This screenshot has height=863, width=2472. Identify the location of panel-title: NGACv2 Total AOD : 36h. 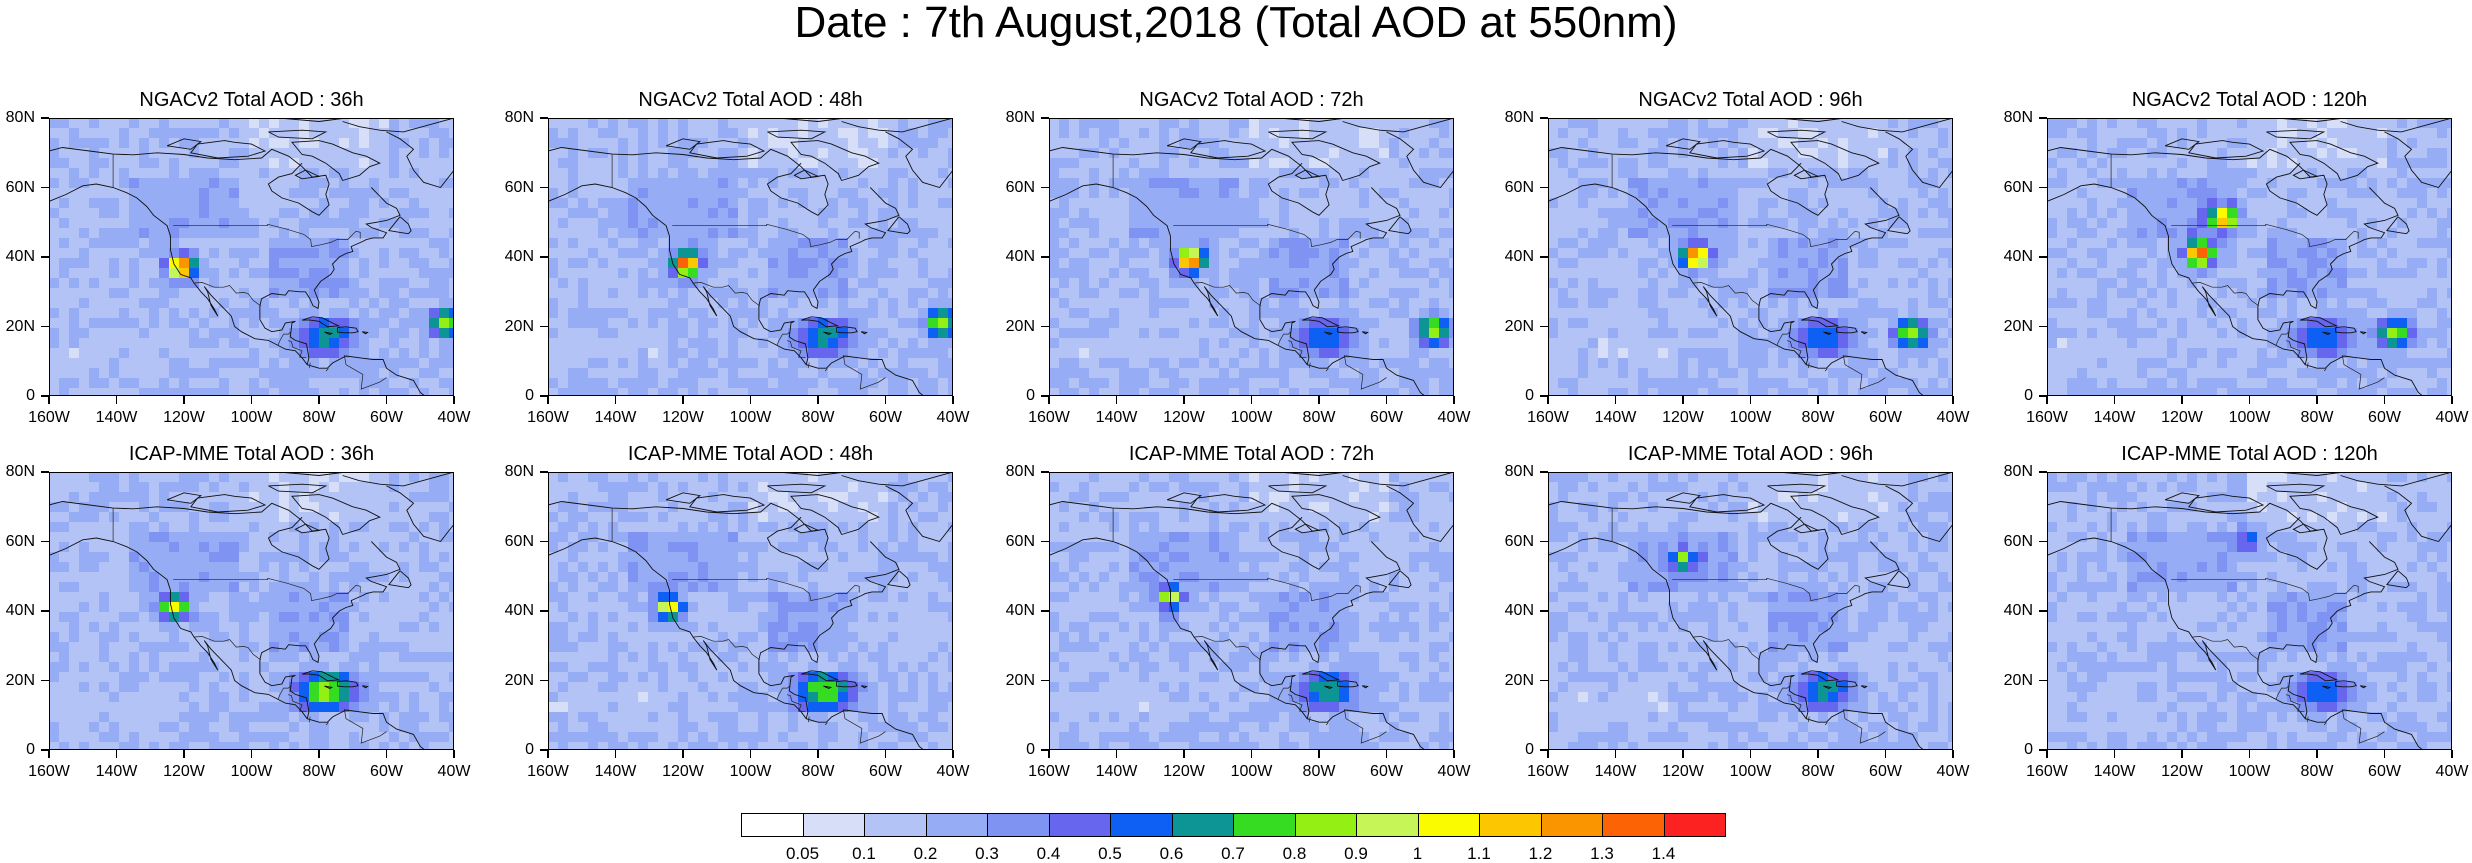
(251, 100).